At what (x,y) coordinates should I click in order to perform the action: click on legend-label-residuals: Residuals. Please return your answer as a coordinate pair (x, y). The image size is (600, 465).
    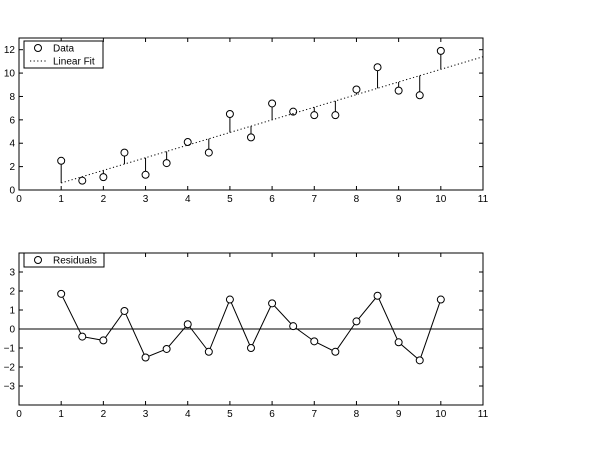
    Looking at the image, I should click on (75, 261).